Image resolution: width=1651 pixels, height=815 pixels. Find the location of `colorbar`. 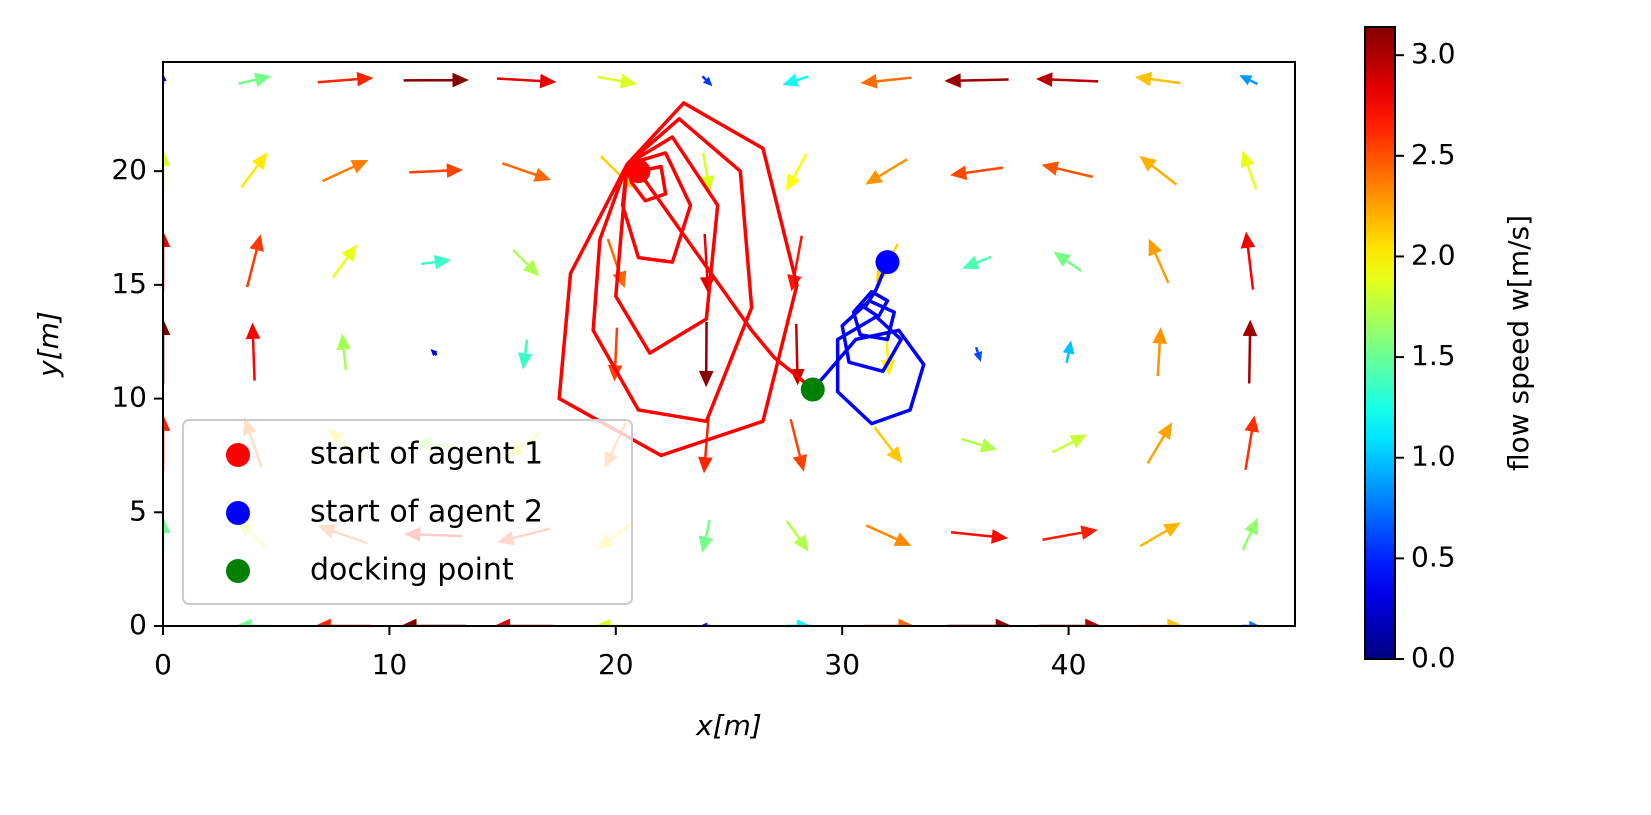

colorbar is located at coordinates (1380, 343).